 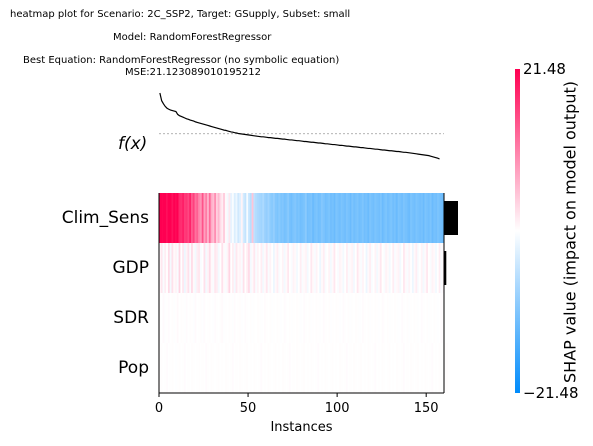 I want to click on chart-title-line-2: Model: RandomForestRegressor, so click(x=192, y=37).